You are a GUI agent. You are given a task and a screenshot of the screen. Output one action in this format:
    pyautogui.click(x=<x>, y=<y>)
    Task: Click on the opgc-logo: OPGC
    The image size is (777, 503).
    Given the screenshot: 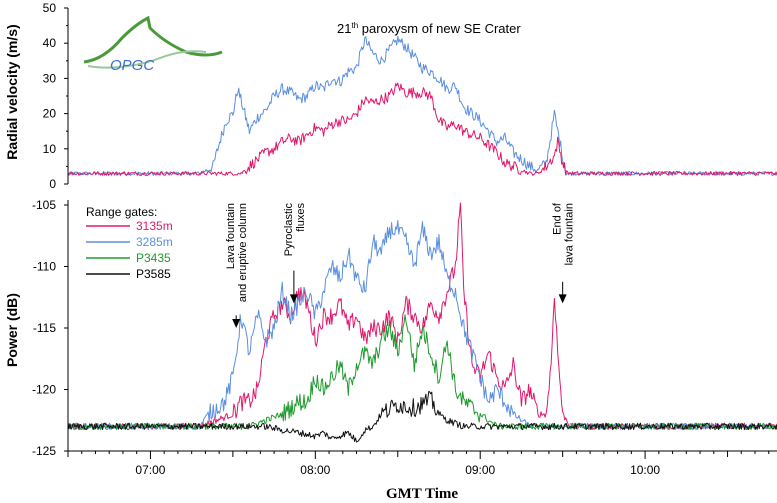 What is the action you would take?
    pyautogui.click(x=153, y=44)
    